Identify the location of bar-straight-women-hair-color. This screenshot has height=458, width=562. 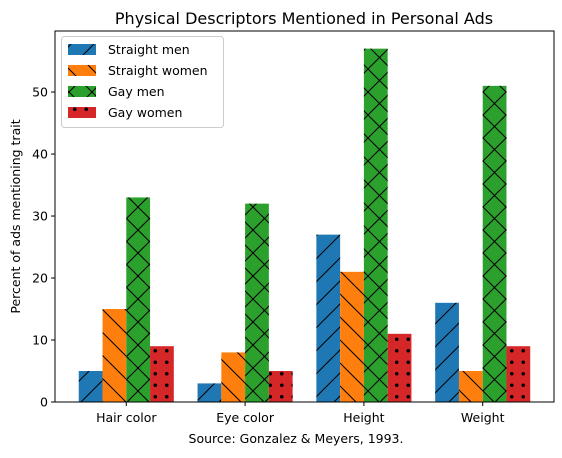
(114, 355).